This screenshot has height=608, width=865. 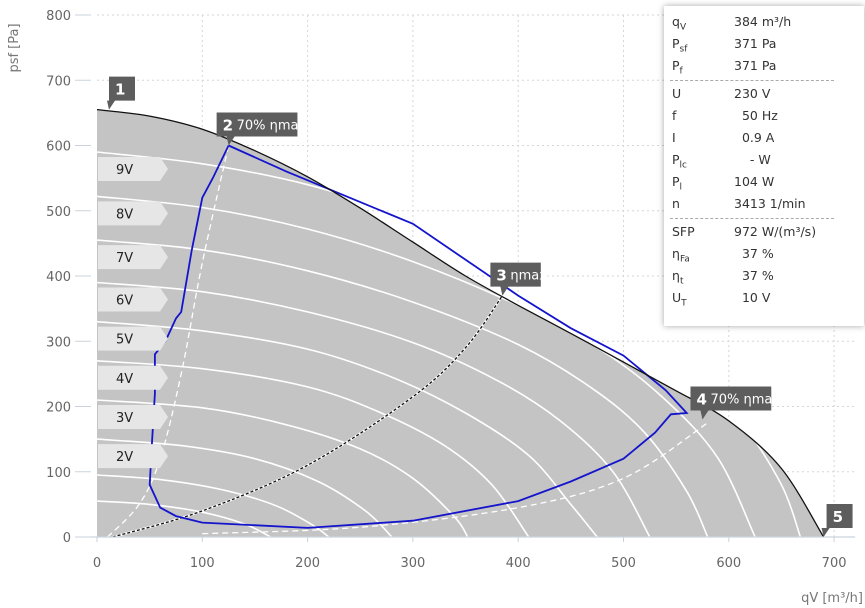 I want to click on svg-text: 7V, so click(x=124, y=258).